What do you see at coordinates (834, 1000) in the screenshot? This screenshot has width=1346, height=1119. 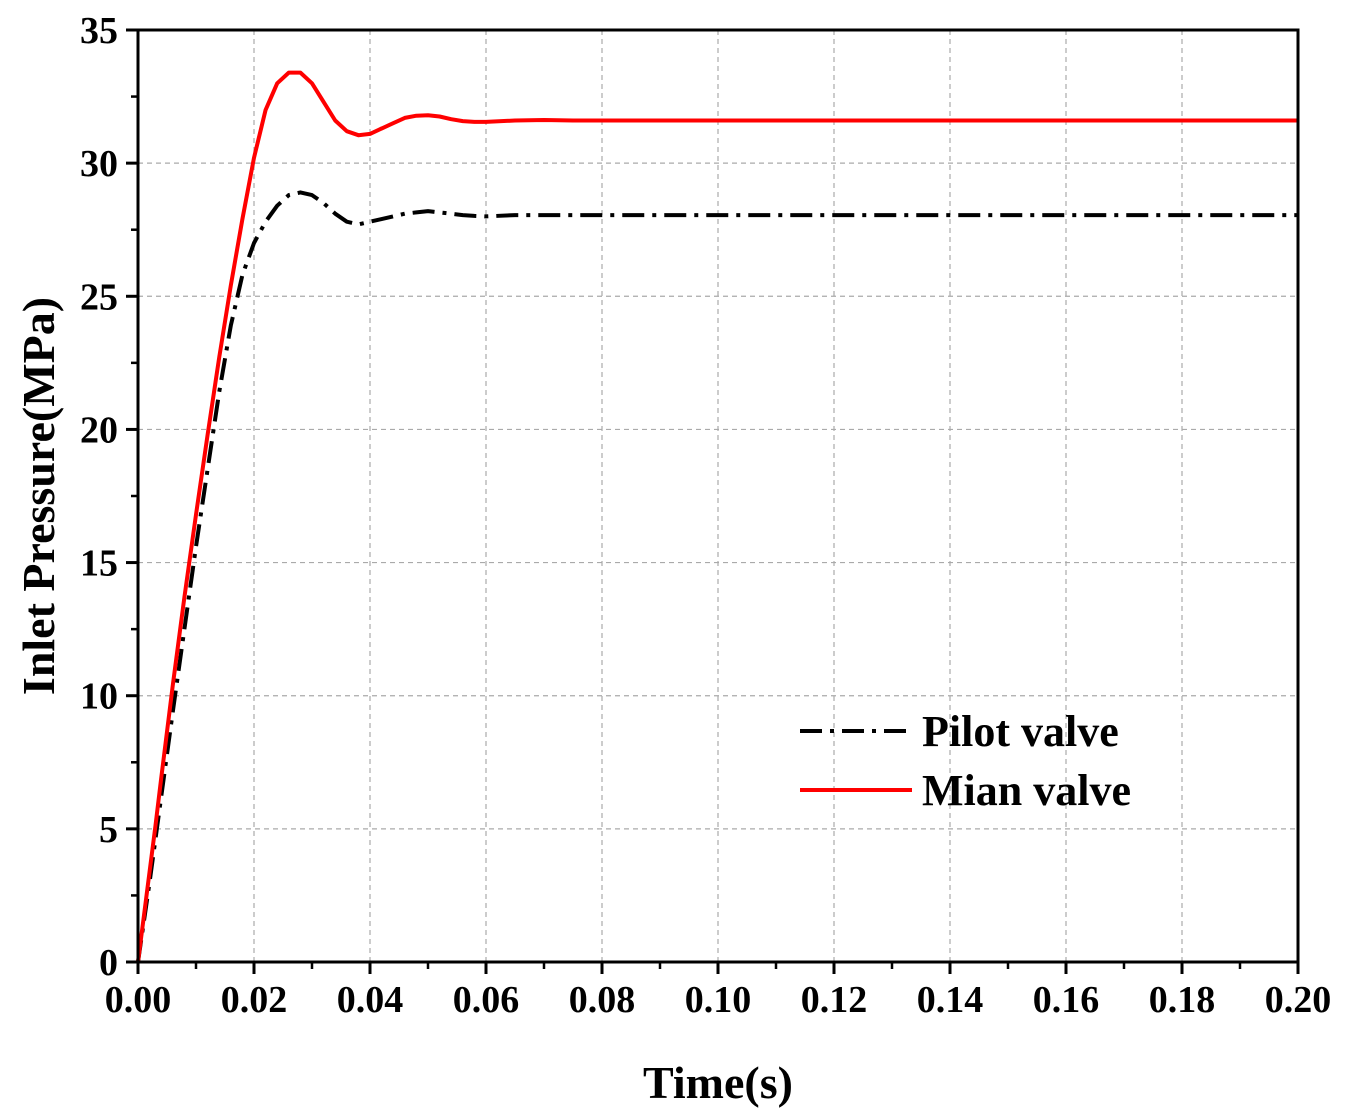 I see `x-tick-label: 0.12` at bounding box center [834, 1000].